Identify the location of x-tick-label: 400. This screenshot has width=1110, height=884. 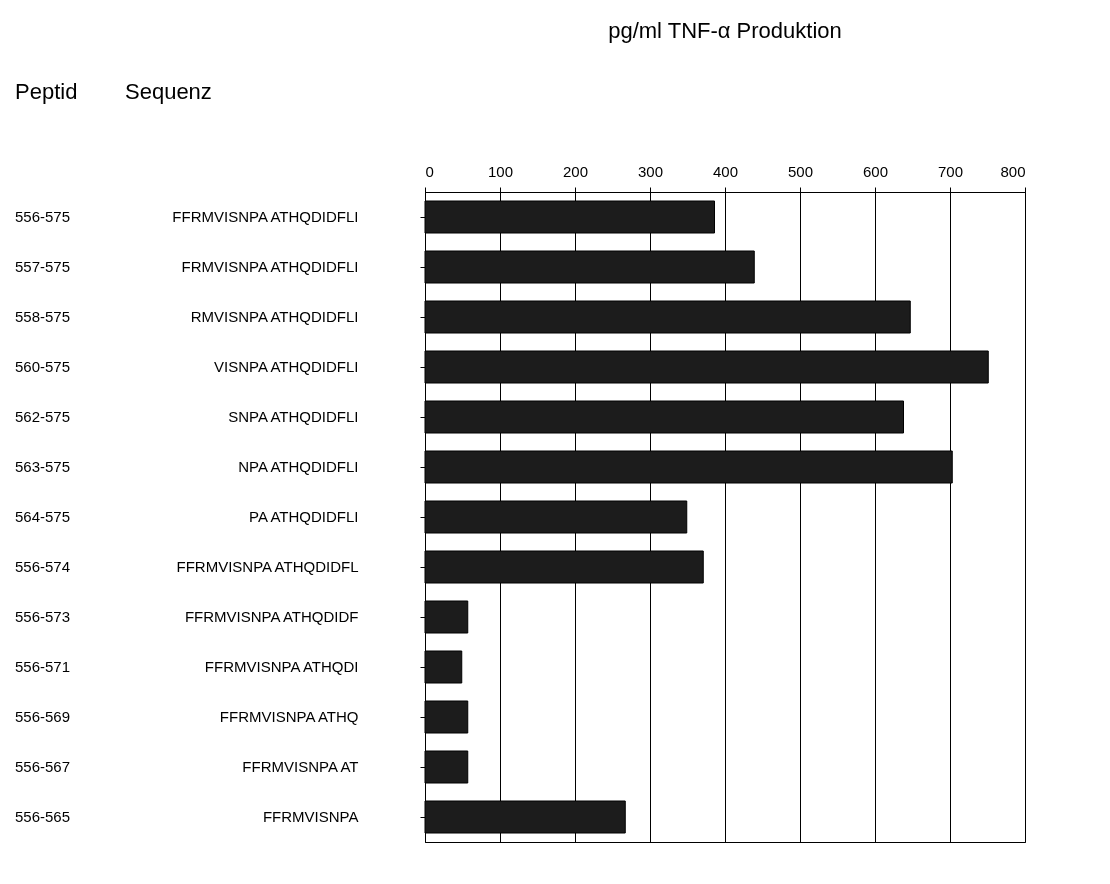
(725, 171).